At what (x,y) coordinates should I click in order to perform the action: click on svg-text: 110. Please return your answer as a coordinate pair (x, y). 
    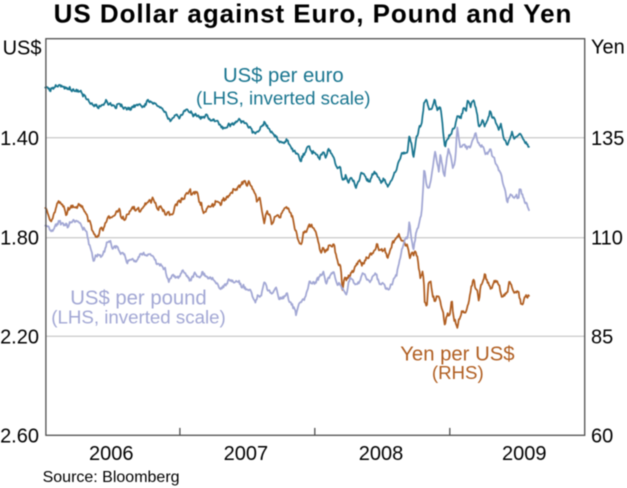
    Looking at the image, I should click on (607, 239).